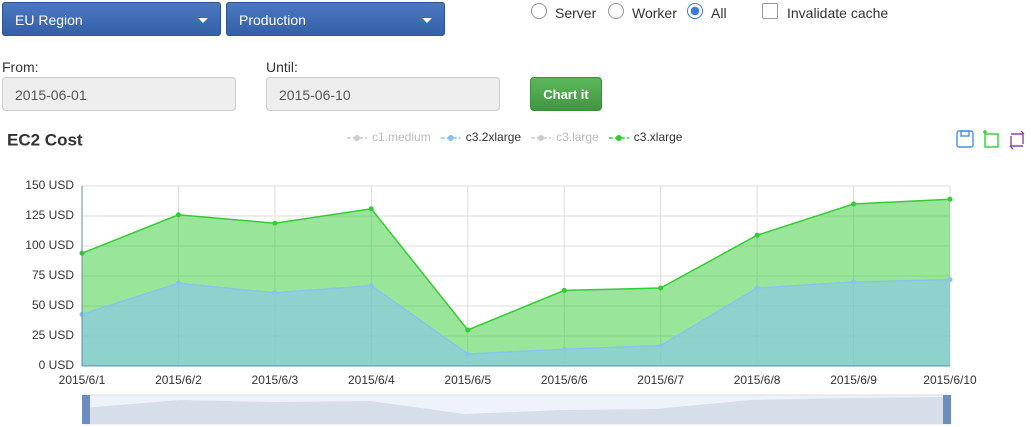  Describe the element at coordinates (53, 305) in the screenshot. I see `y-tick-label: 50 USD` at that location.